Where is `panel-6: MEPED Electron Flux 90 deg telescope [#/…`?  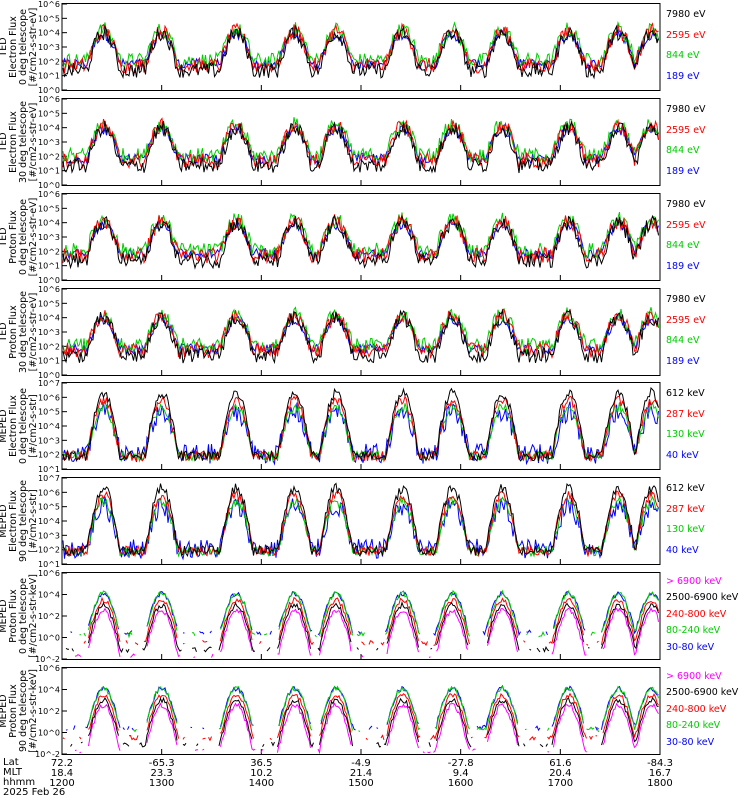 panel-6: MEPED Electron Flux 90 deg telescope [#/… is located at coordinates (375, 521).